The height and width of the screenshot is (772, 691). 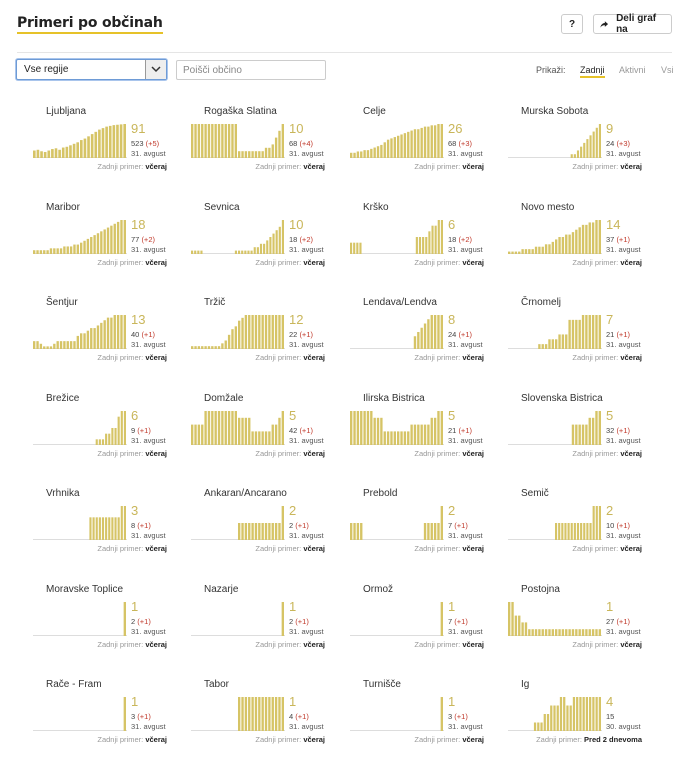 What do you see at coordinates (592, 71) in the screenshot?
I see `toggle-zadnji: Zadnji` at bounding box center [592, 71].